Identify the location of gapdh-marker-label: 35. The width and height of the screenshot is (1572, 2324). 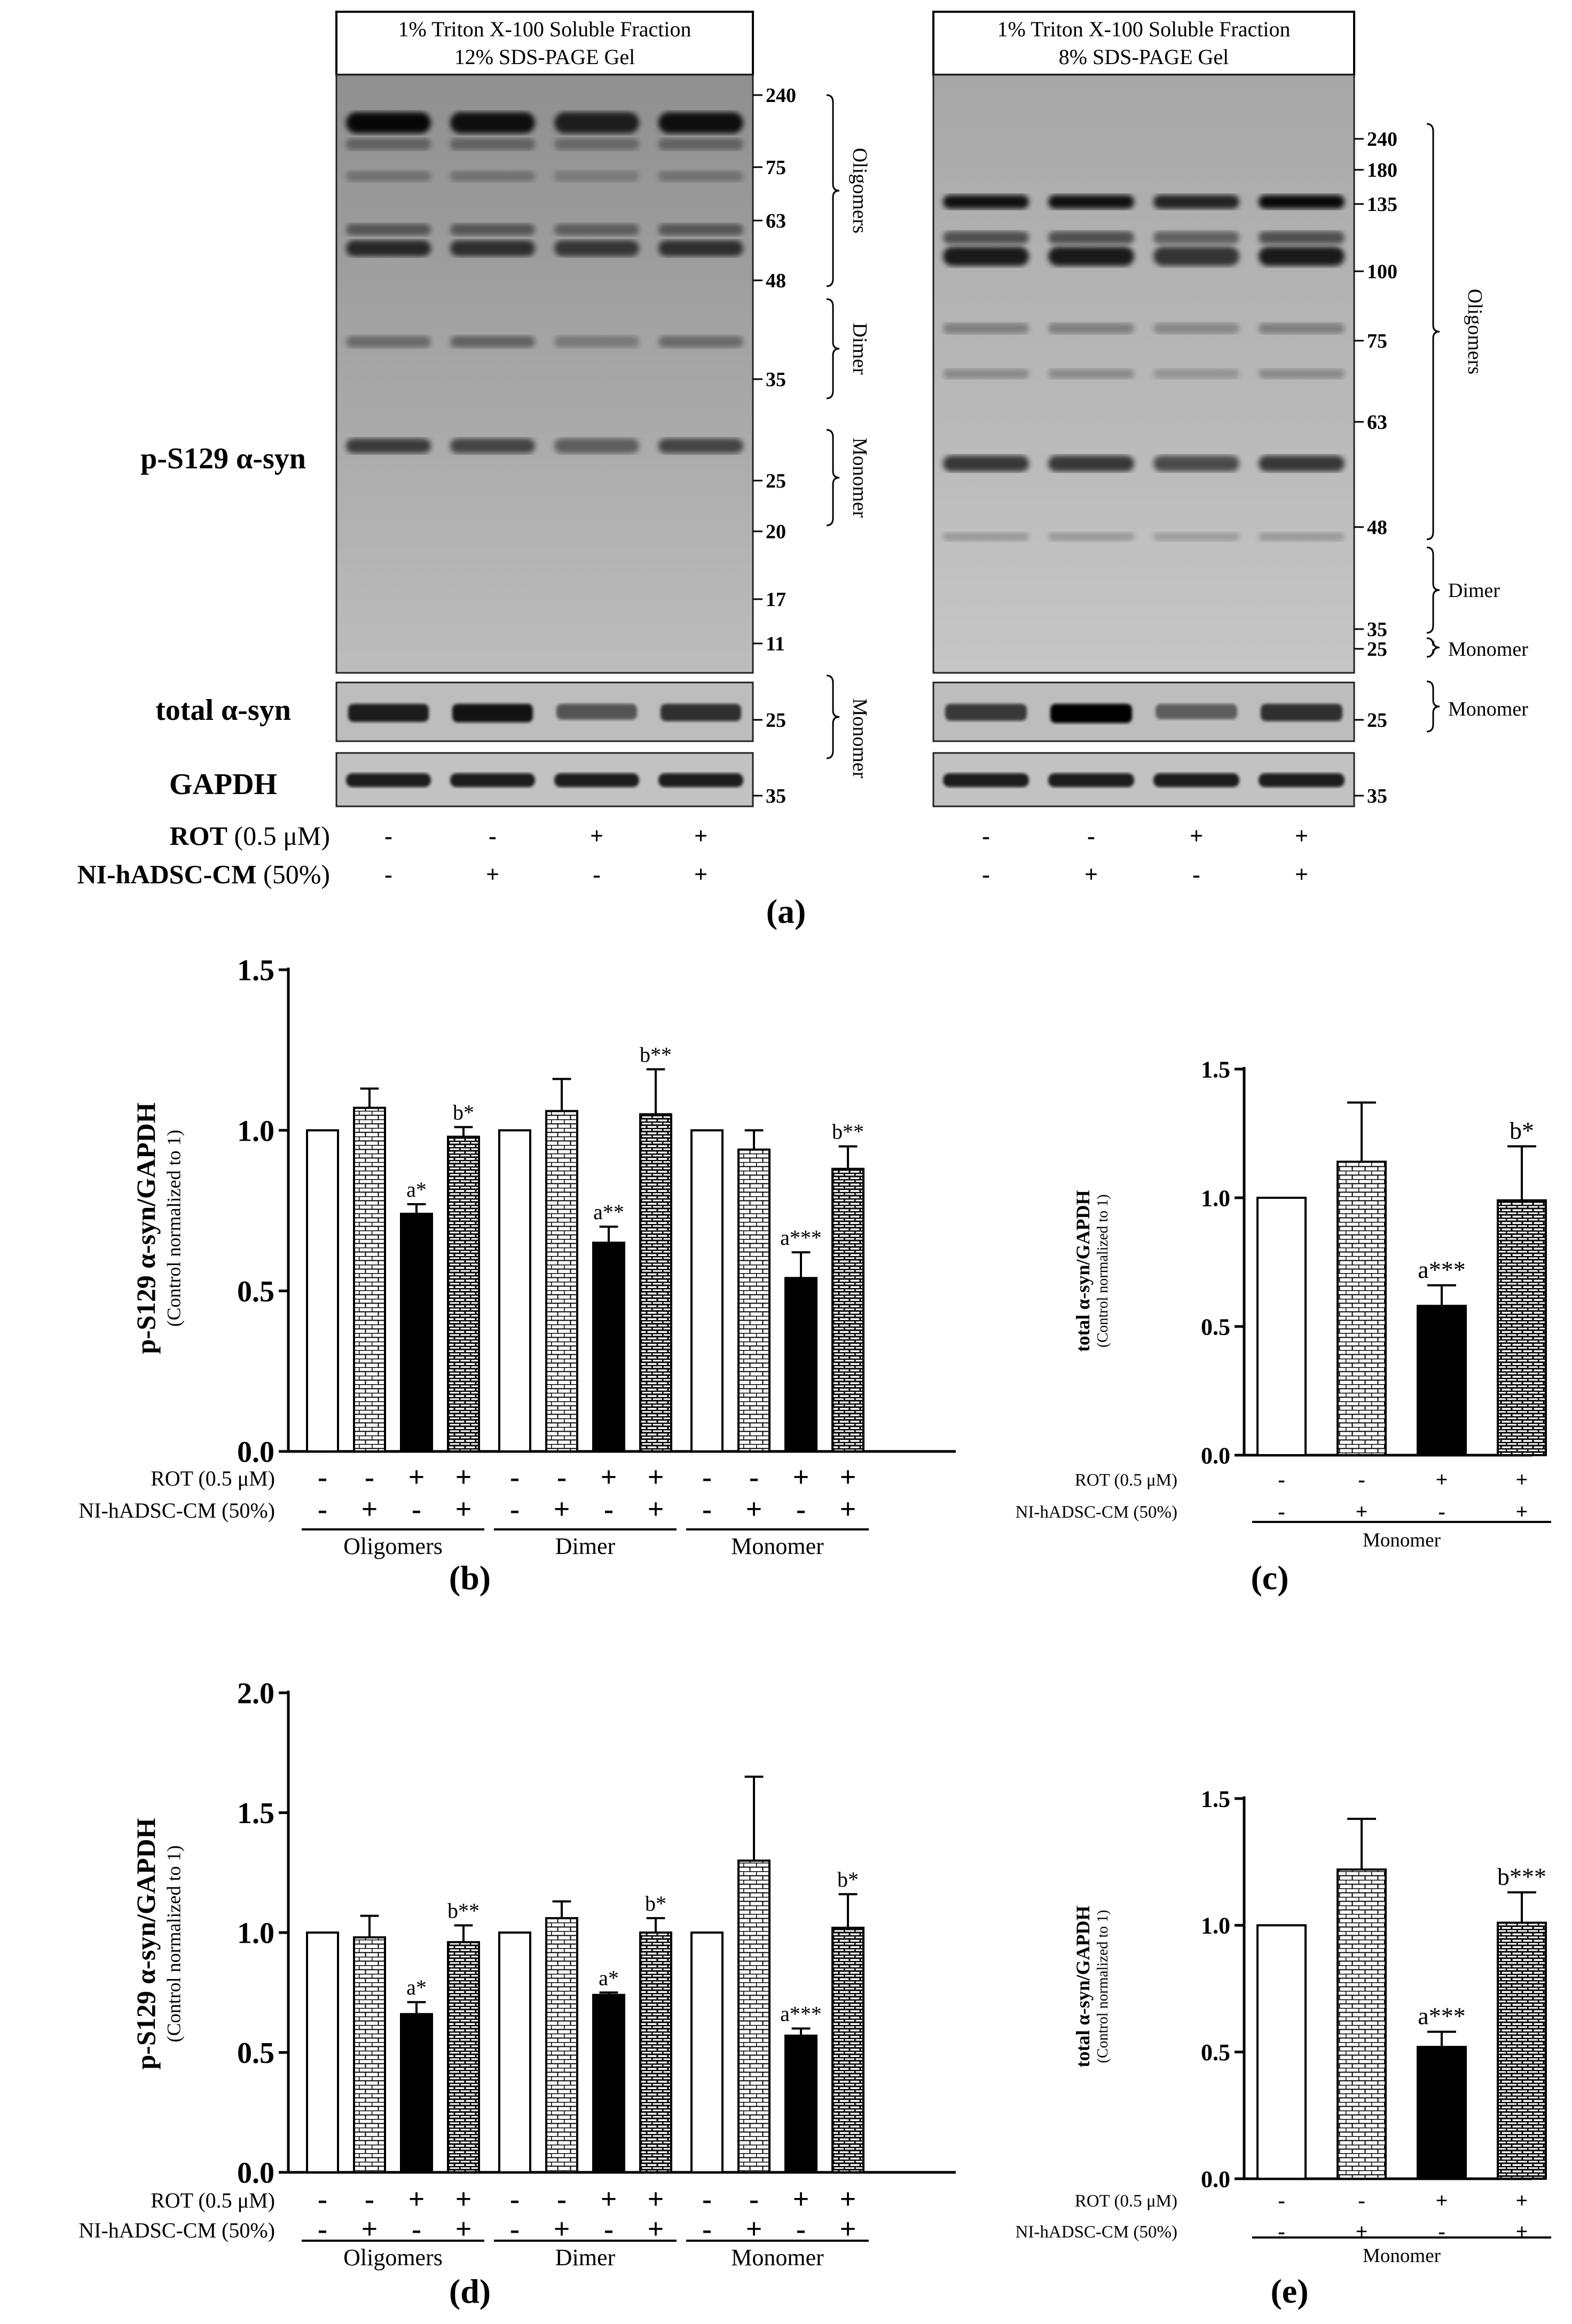
(776, 796).